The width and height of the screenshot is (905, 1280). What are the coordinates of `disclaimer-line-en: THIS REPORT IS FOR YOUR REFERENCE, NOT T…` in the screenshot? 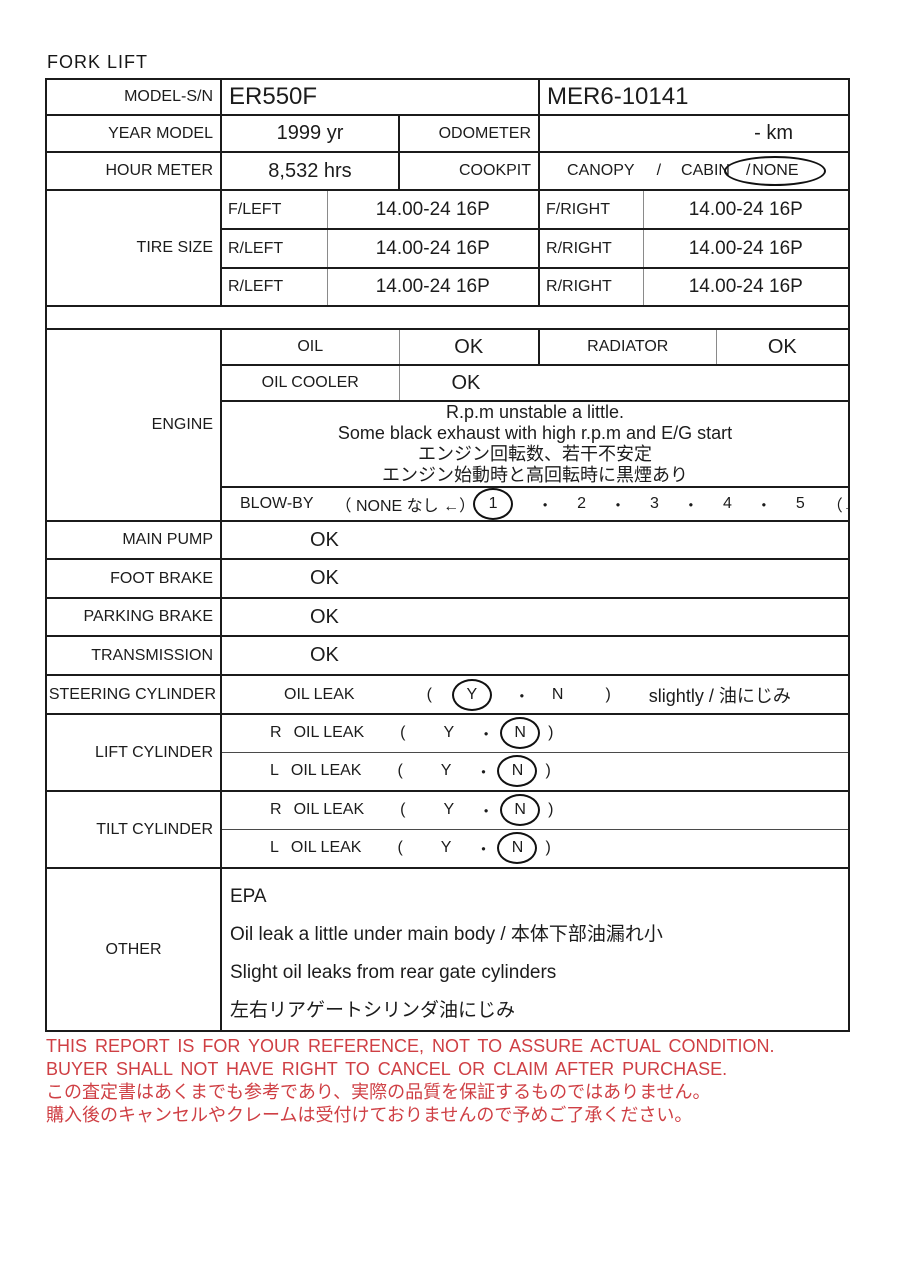 It's located at (410, 1046).